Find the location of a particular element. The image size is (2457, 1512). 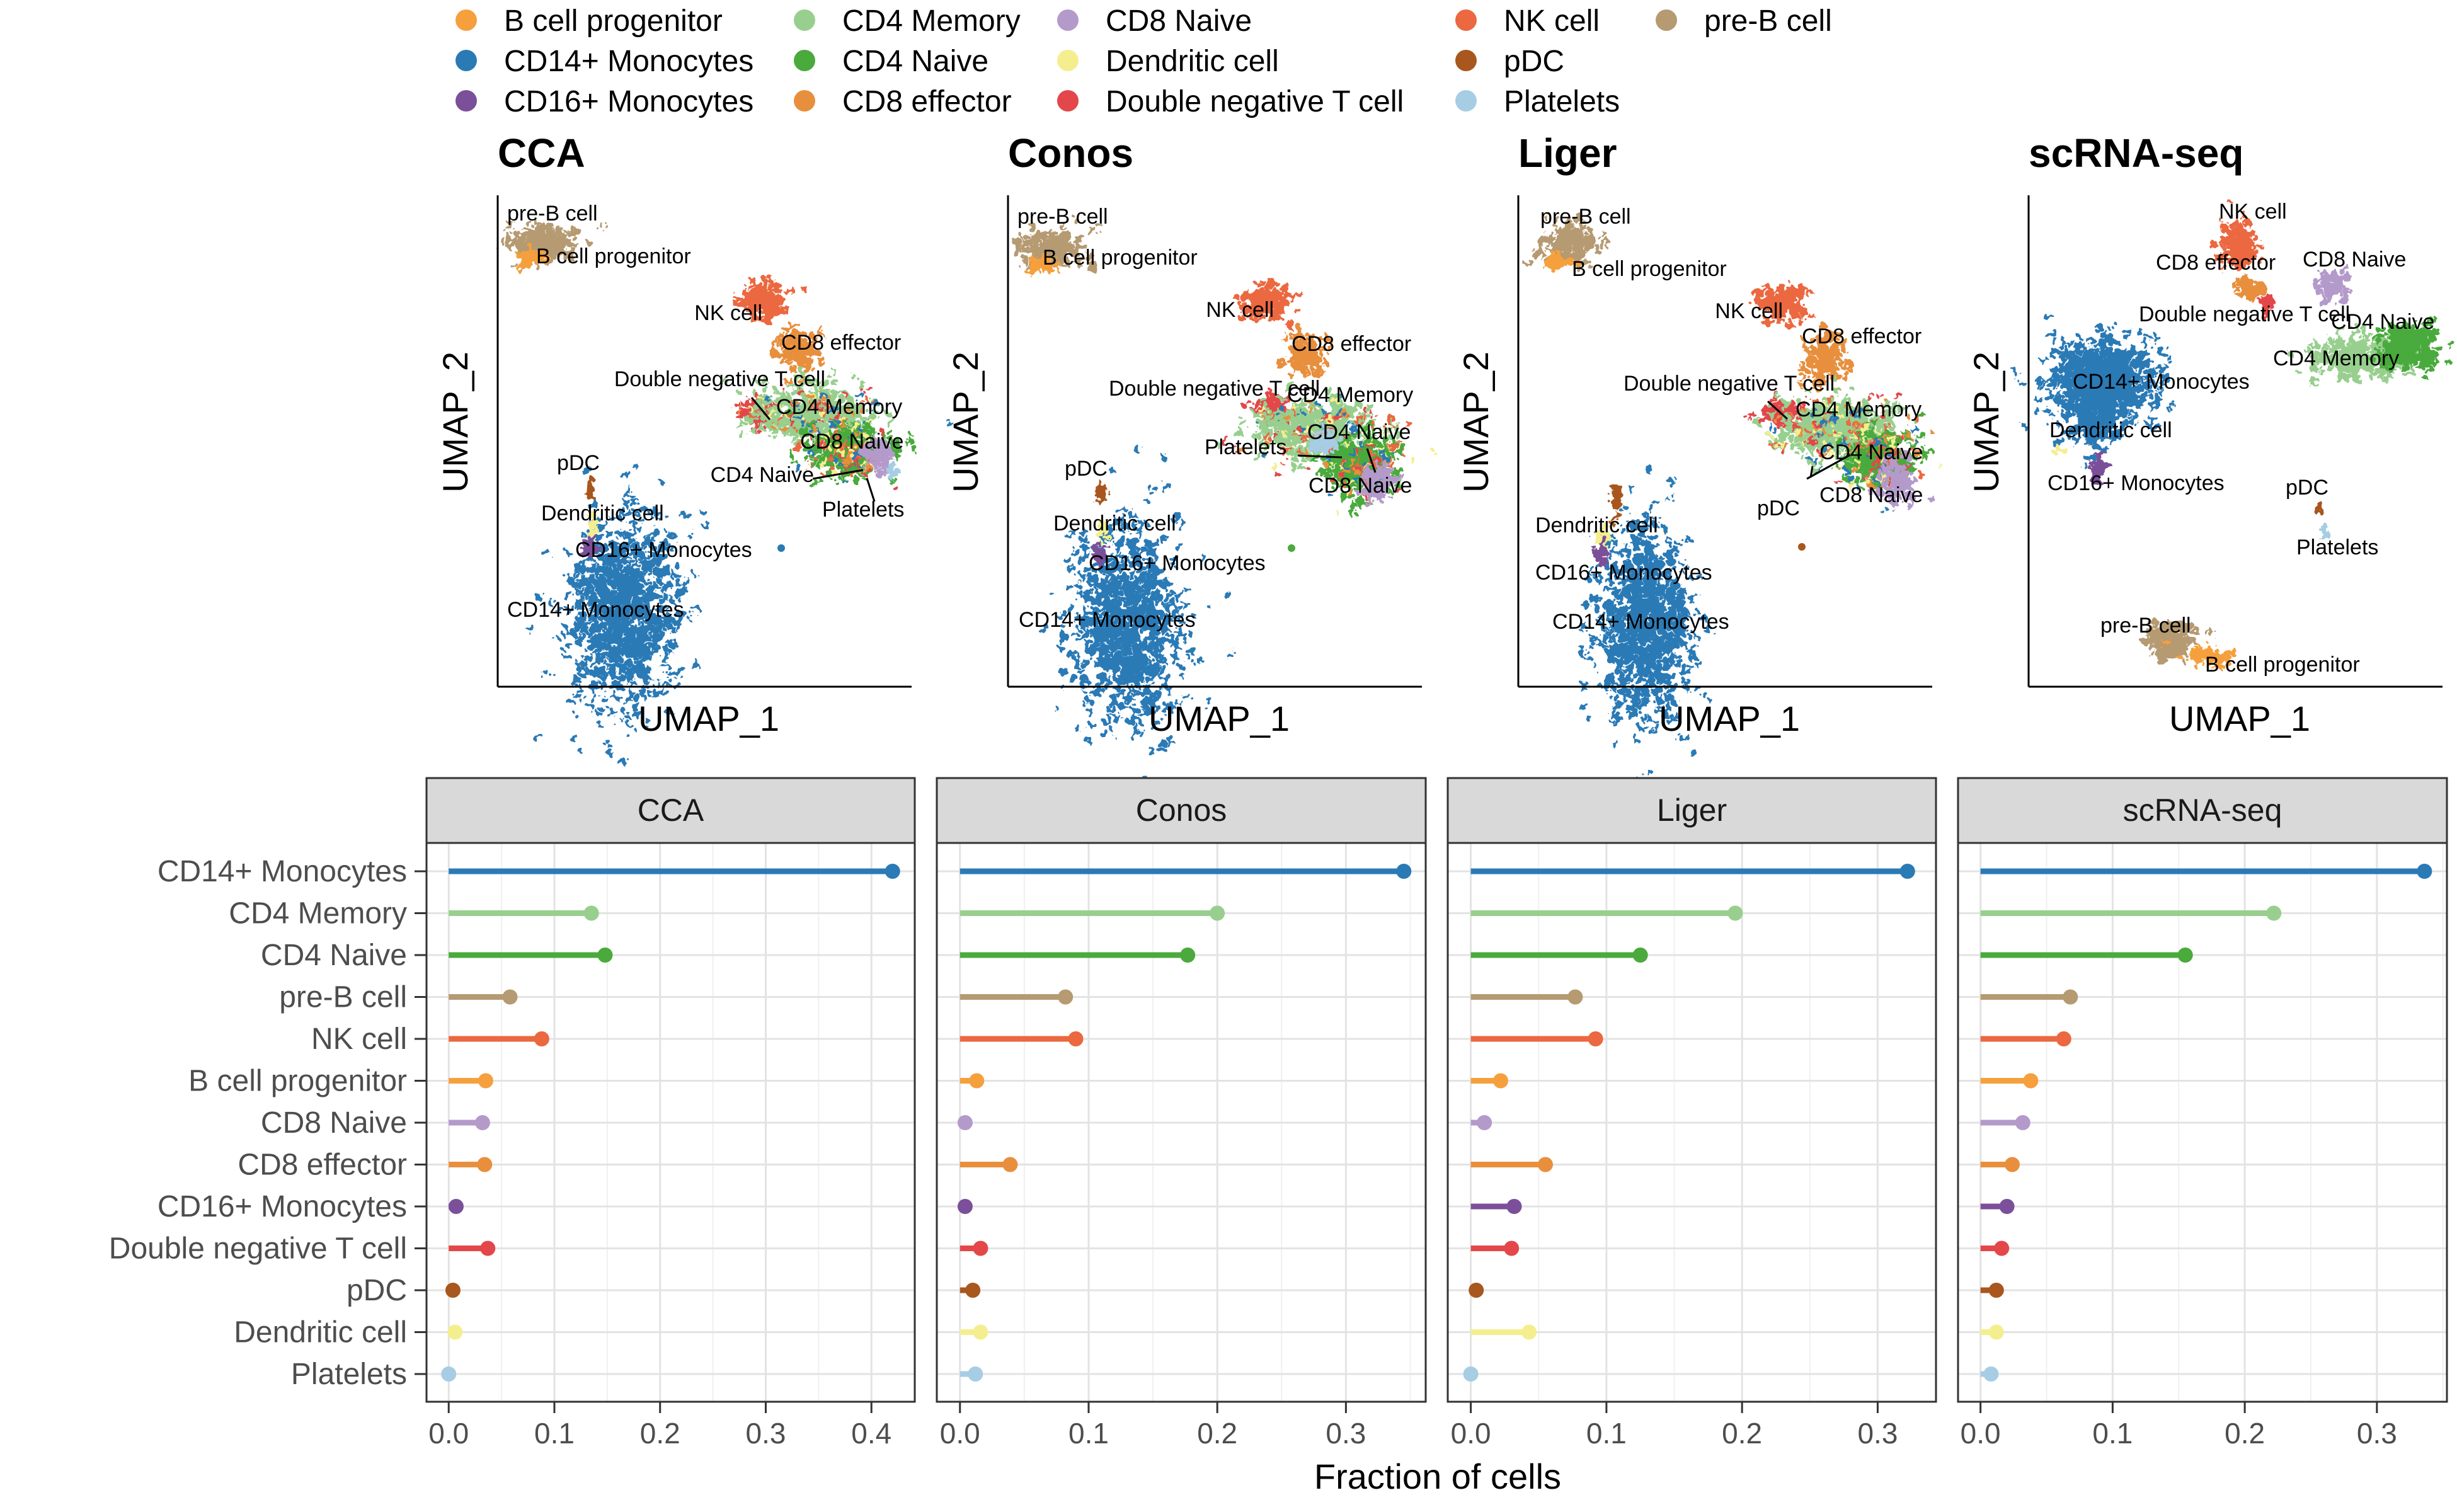

legend-item-dendritic-cell: Dendritic cell is located at coordinates (1168, 61).